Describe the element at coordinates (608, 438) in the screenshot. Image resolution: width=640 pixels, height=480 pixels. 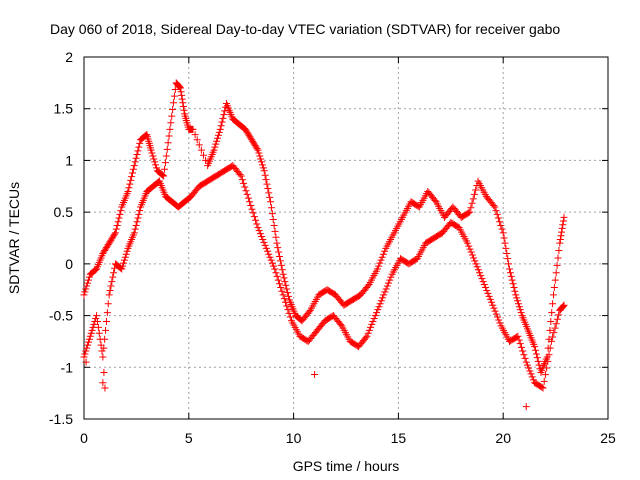
I see `x-tick-label: 25` at that location.